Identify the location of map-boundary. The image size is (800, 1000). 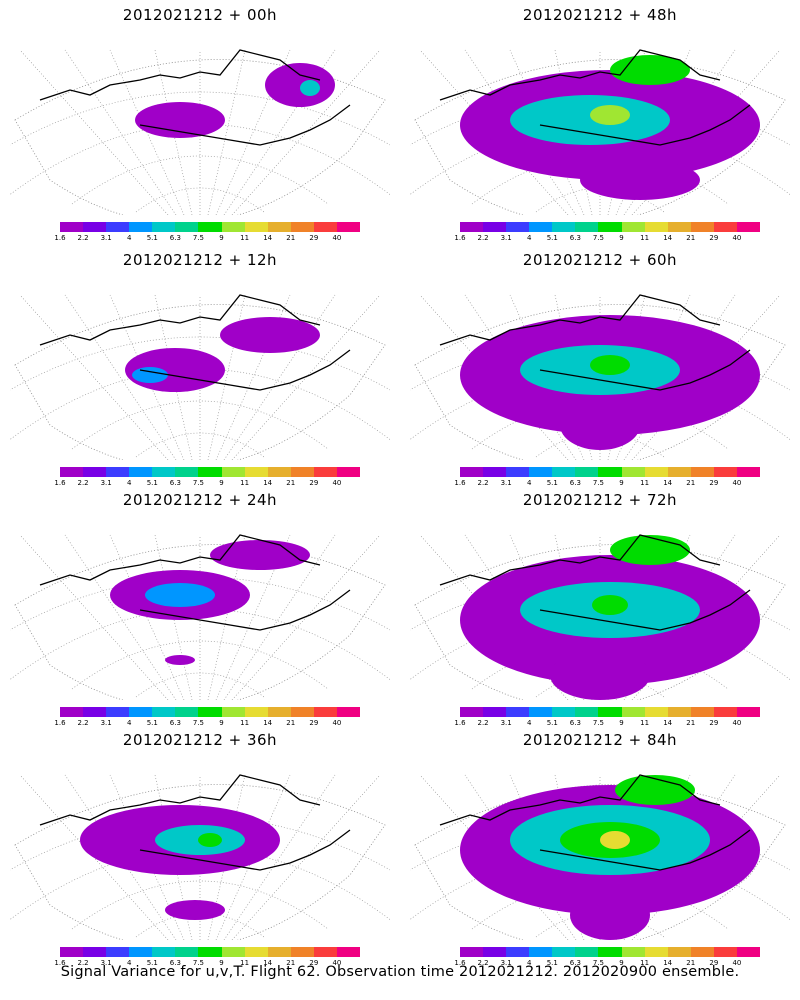
(200, 622).